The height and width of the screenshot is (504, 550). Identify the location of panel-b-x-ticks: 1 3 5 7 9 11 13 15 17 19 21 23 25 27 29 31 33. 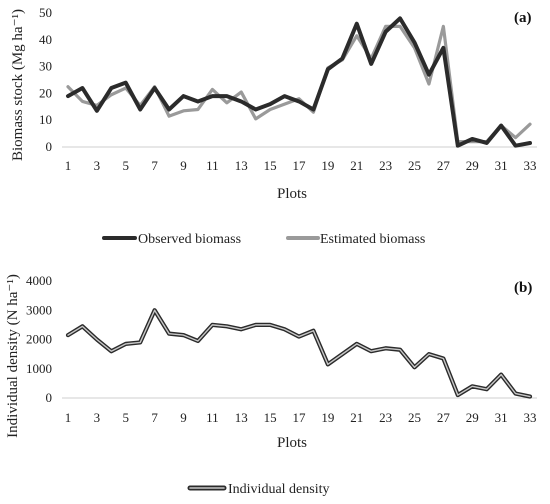
(301, 417).